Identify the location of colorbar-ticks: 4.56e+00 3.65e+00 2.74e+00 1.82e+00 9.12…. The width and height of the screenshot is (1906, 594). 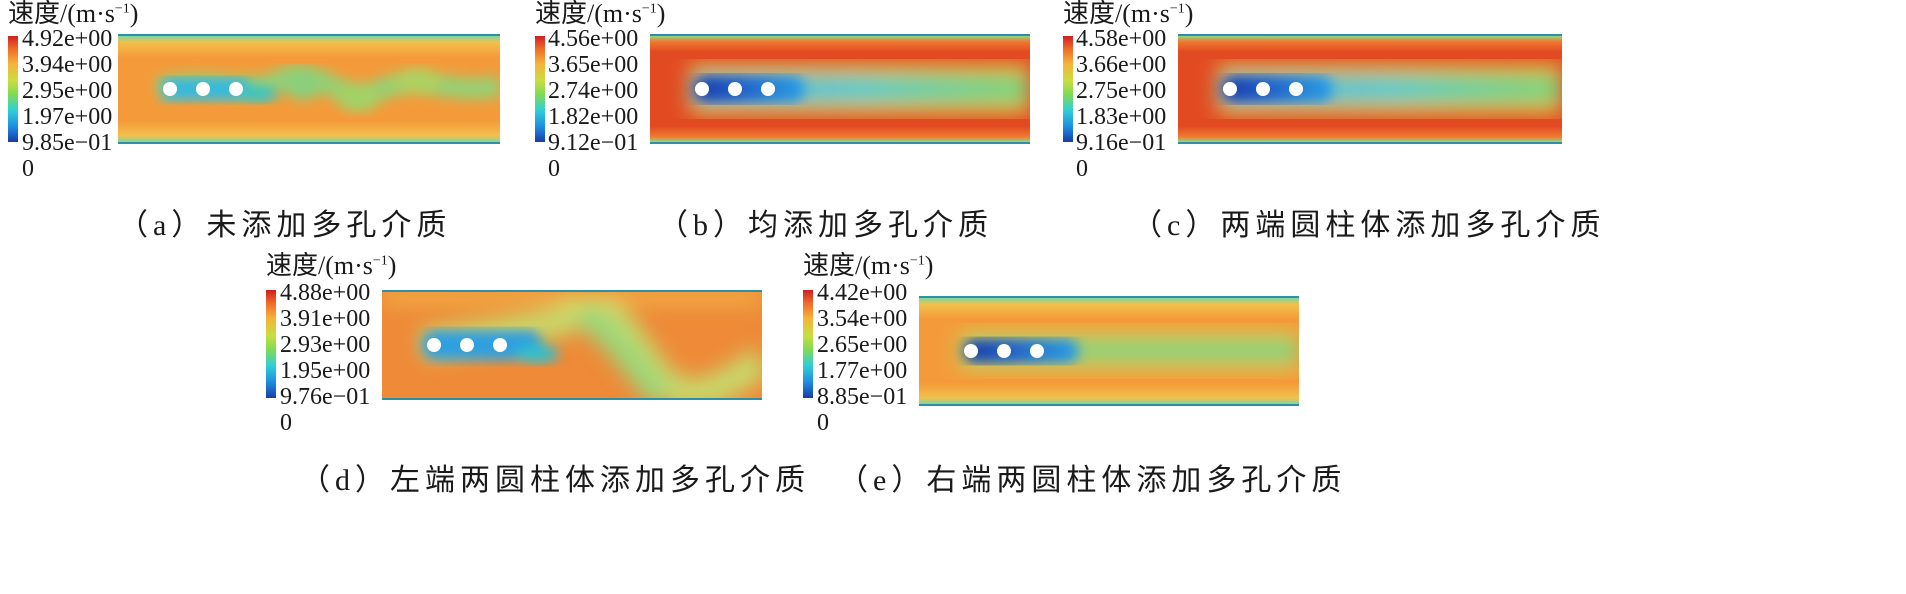
(593, 104).